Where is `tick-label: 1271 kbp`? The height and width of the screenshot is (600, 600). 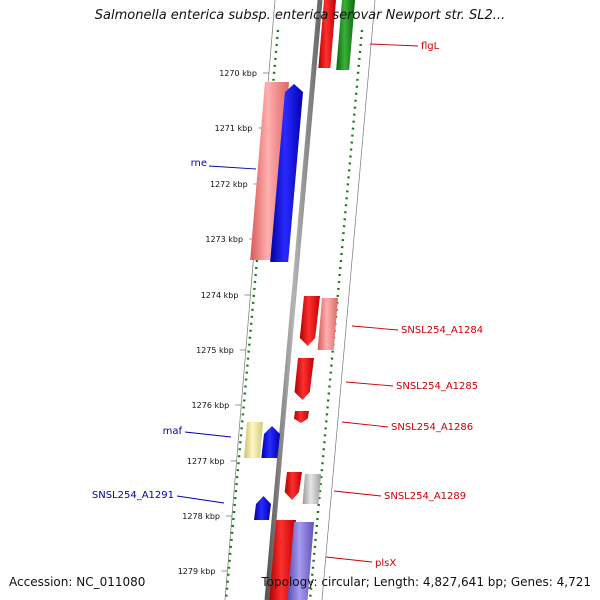 tick-label: 1271 kbp is located at coordinates (234, 128).